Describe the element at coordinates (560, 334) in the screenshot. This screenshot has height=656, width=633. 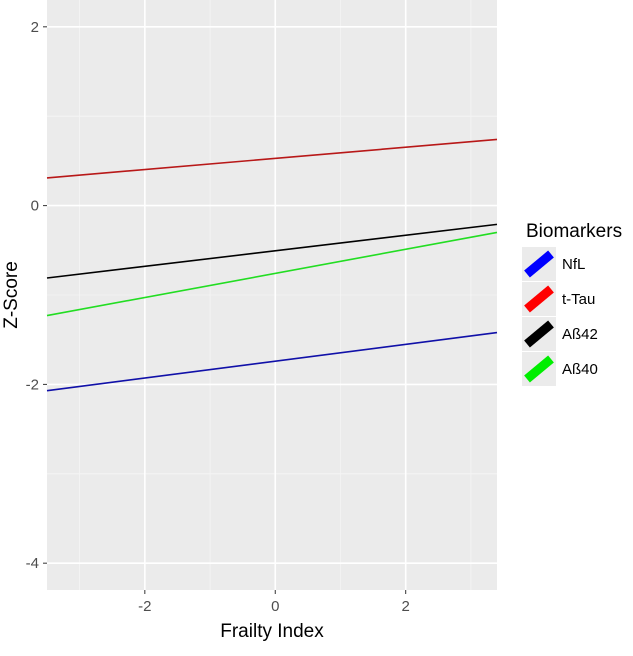
I see `legend-item: Aß42` at that location.